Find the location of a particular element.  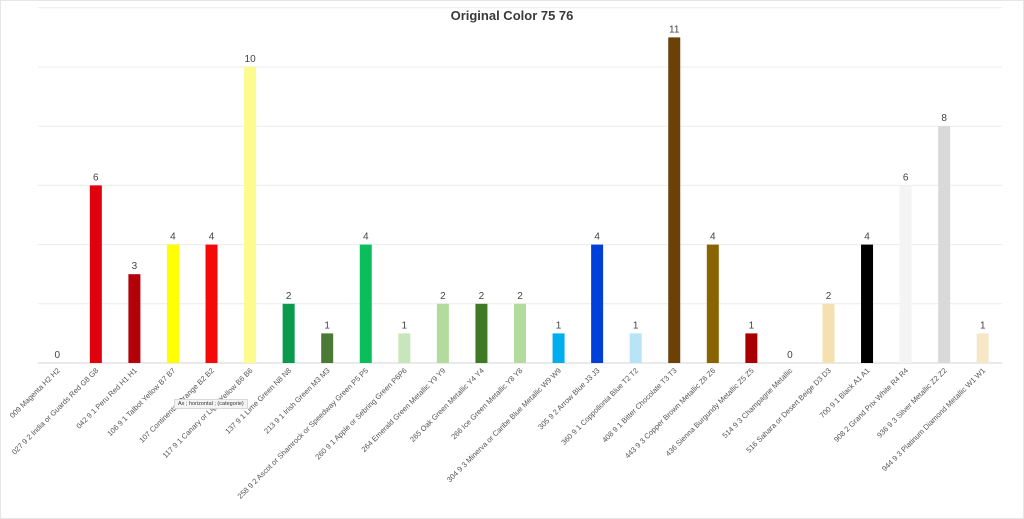

x-tick-label: 265 Oak Green Metallic Y4 Y4 is located at coordinates (447, 405).